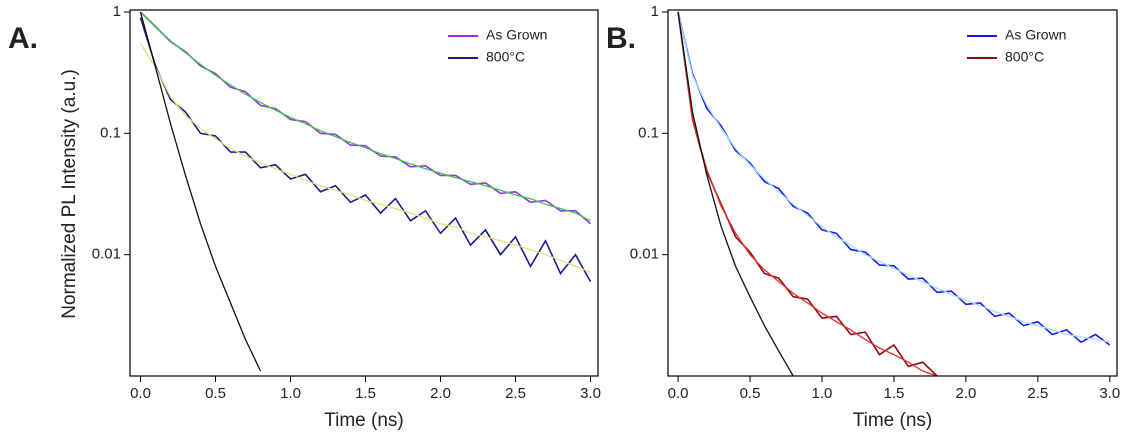  I want to click on panel-label: B., so click(621, 38).